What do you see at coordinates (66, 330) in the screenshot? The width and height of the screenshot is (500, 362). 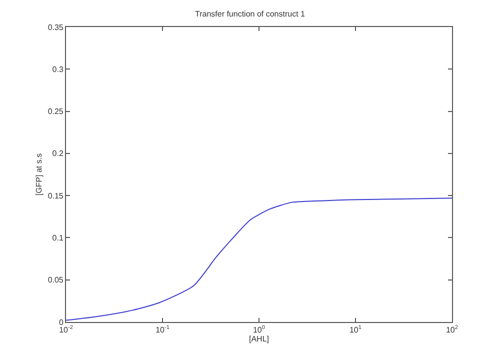 I see `x-tick-label: 10$^{-2}$` at bounding box center [66, 330].